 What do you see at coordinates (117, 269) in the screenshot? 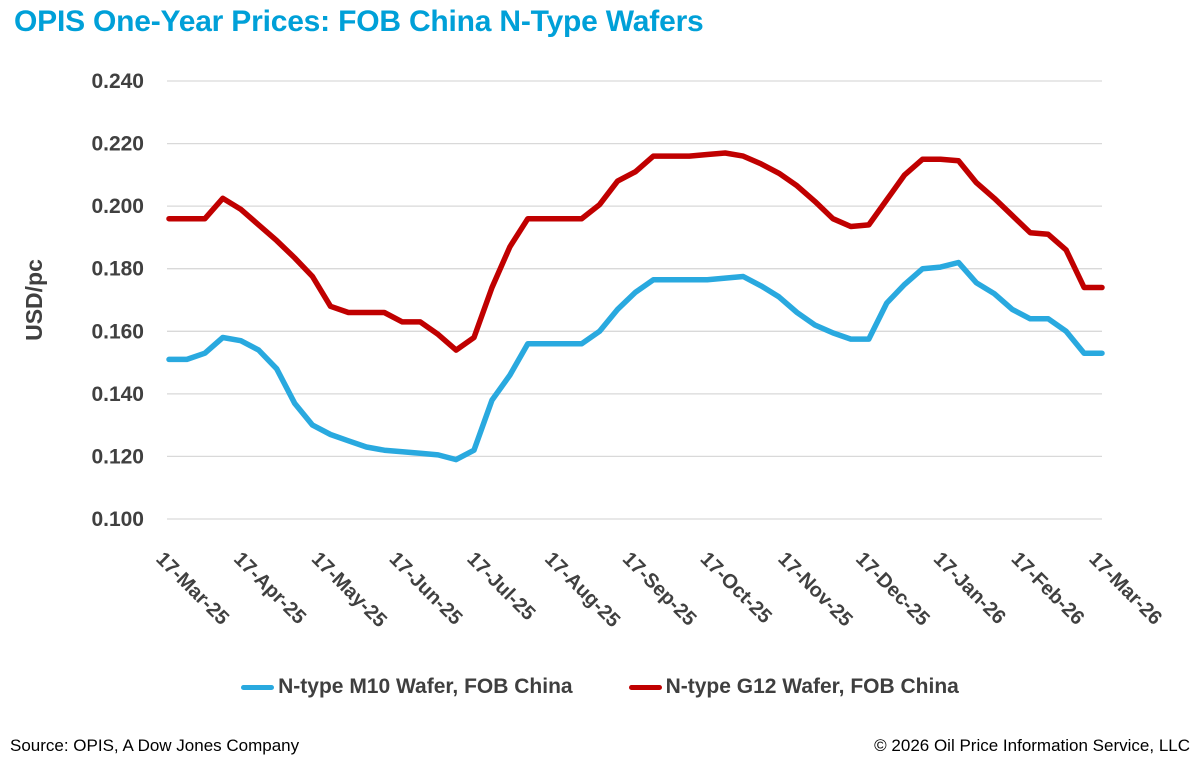
I see `y-tick-label: 0.180` at bounding box center [117, 269].